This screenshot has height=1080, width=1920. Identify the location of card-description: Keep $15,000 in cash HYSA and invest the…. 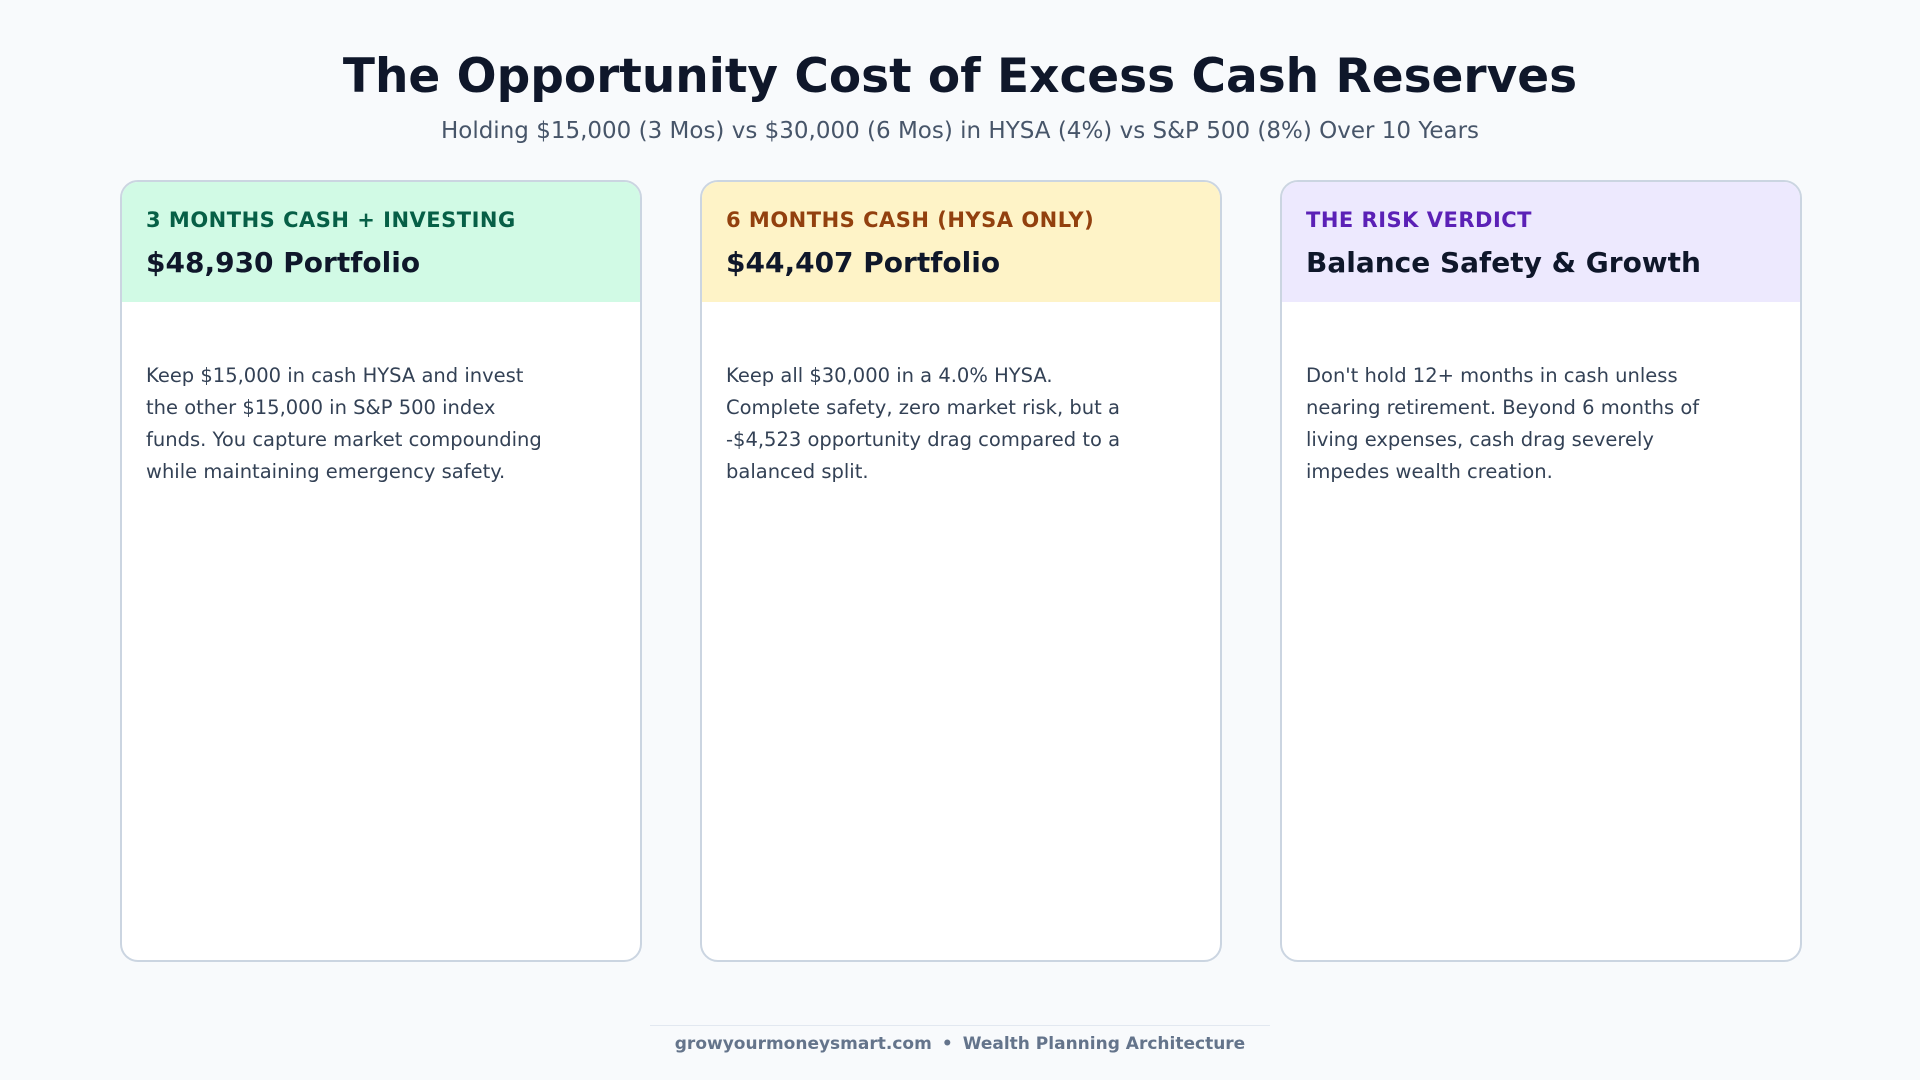
(344, 423).